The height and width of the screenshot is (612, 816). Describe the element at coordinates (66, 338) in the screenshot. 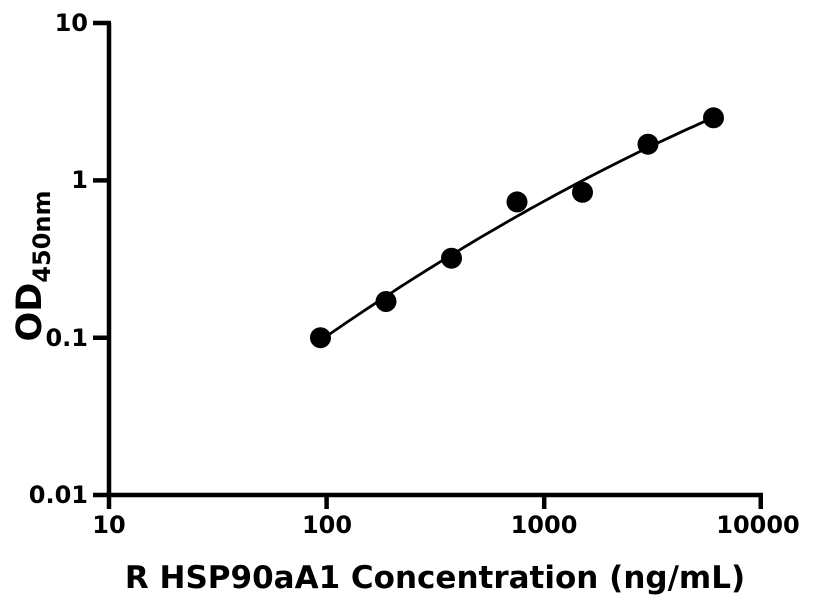

I see `y-tick-label-0.1: 0.1` at that location.